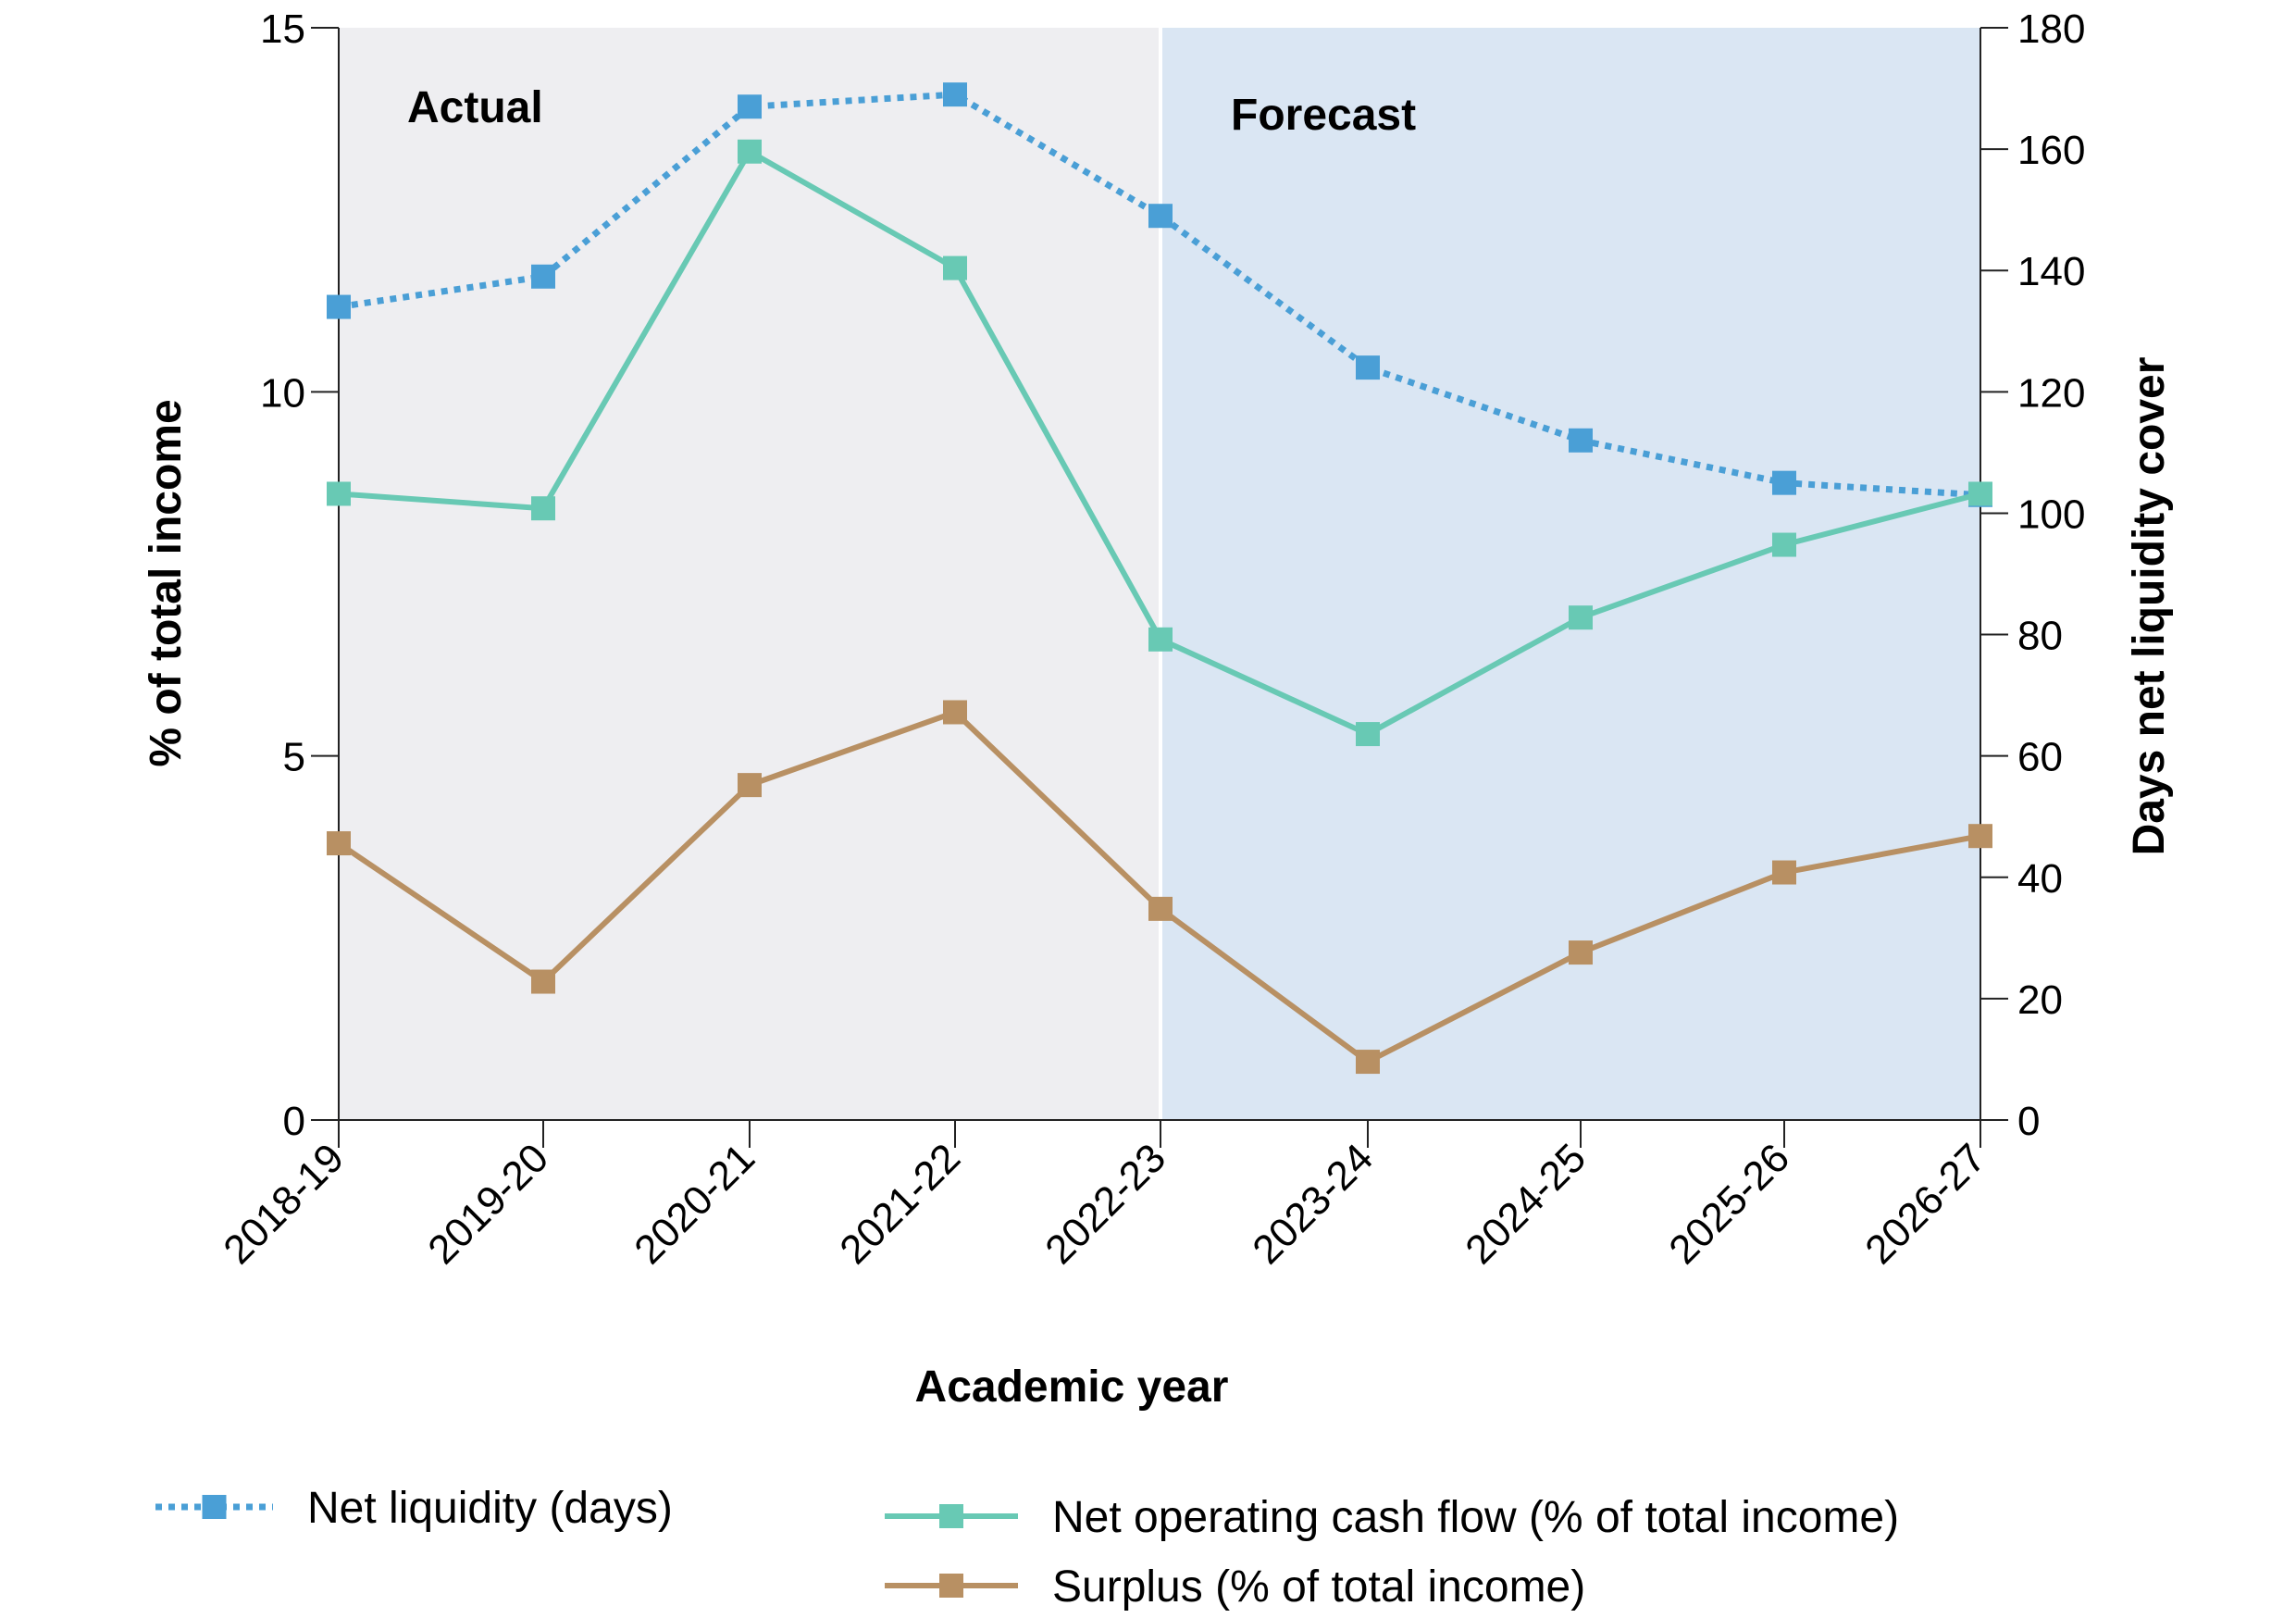 This screenshot has height=1618, width=2296. What do you see at coordinates (1072, 1387) in the screenshot?
I see `x-axis-title: Academic year` at bounding box center [1072, 1387].